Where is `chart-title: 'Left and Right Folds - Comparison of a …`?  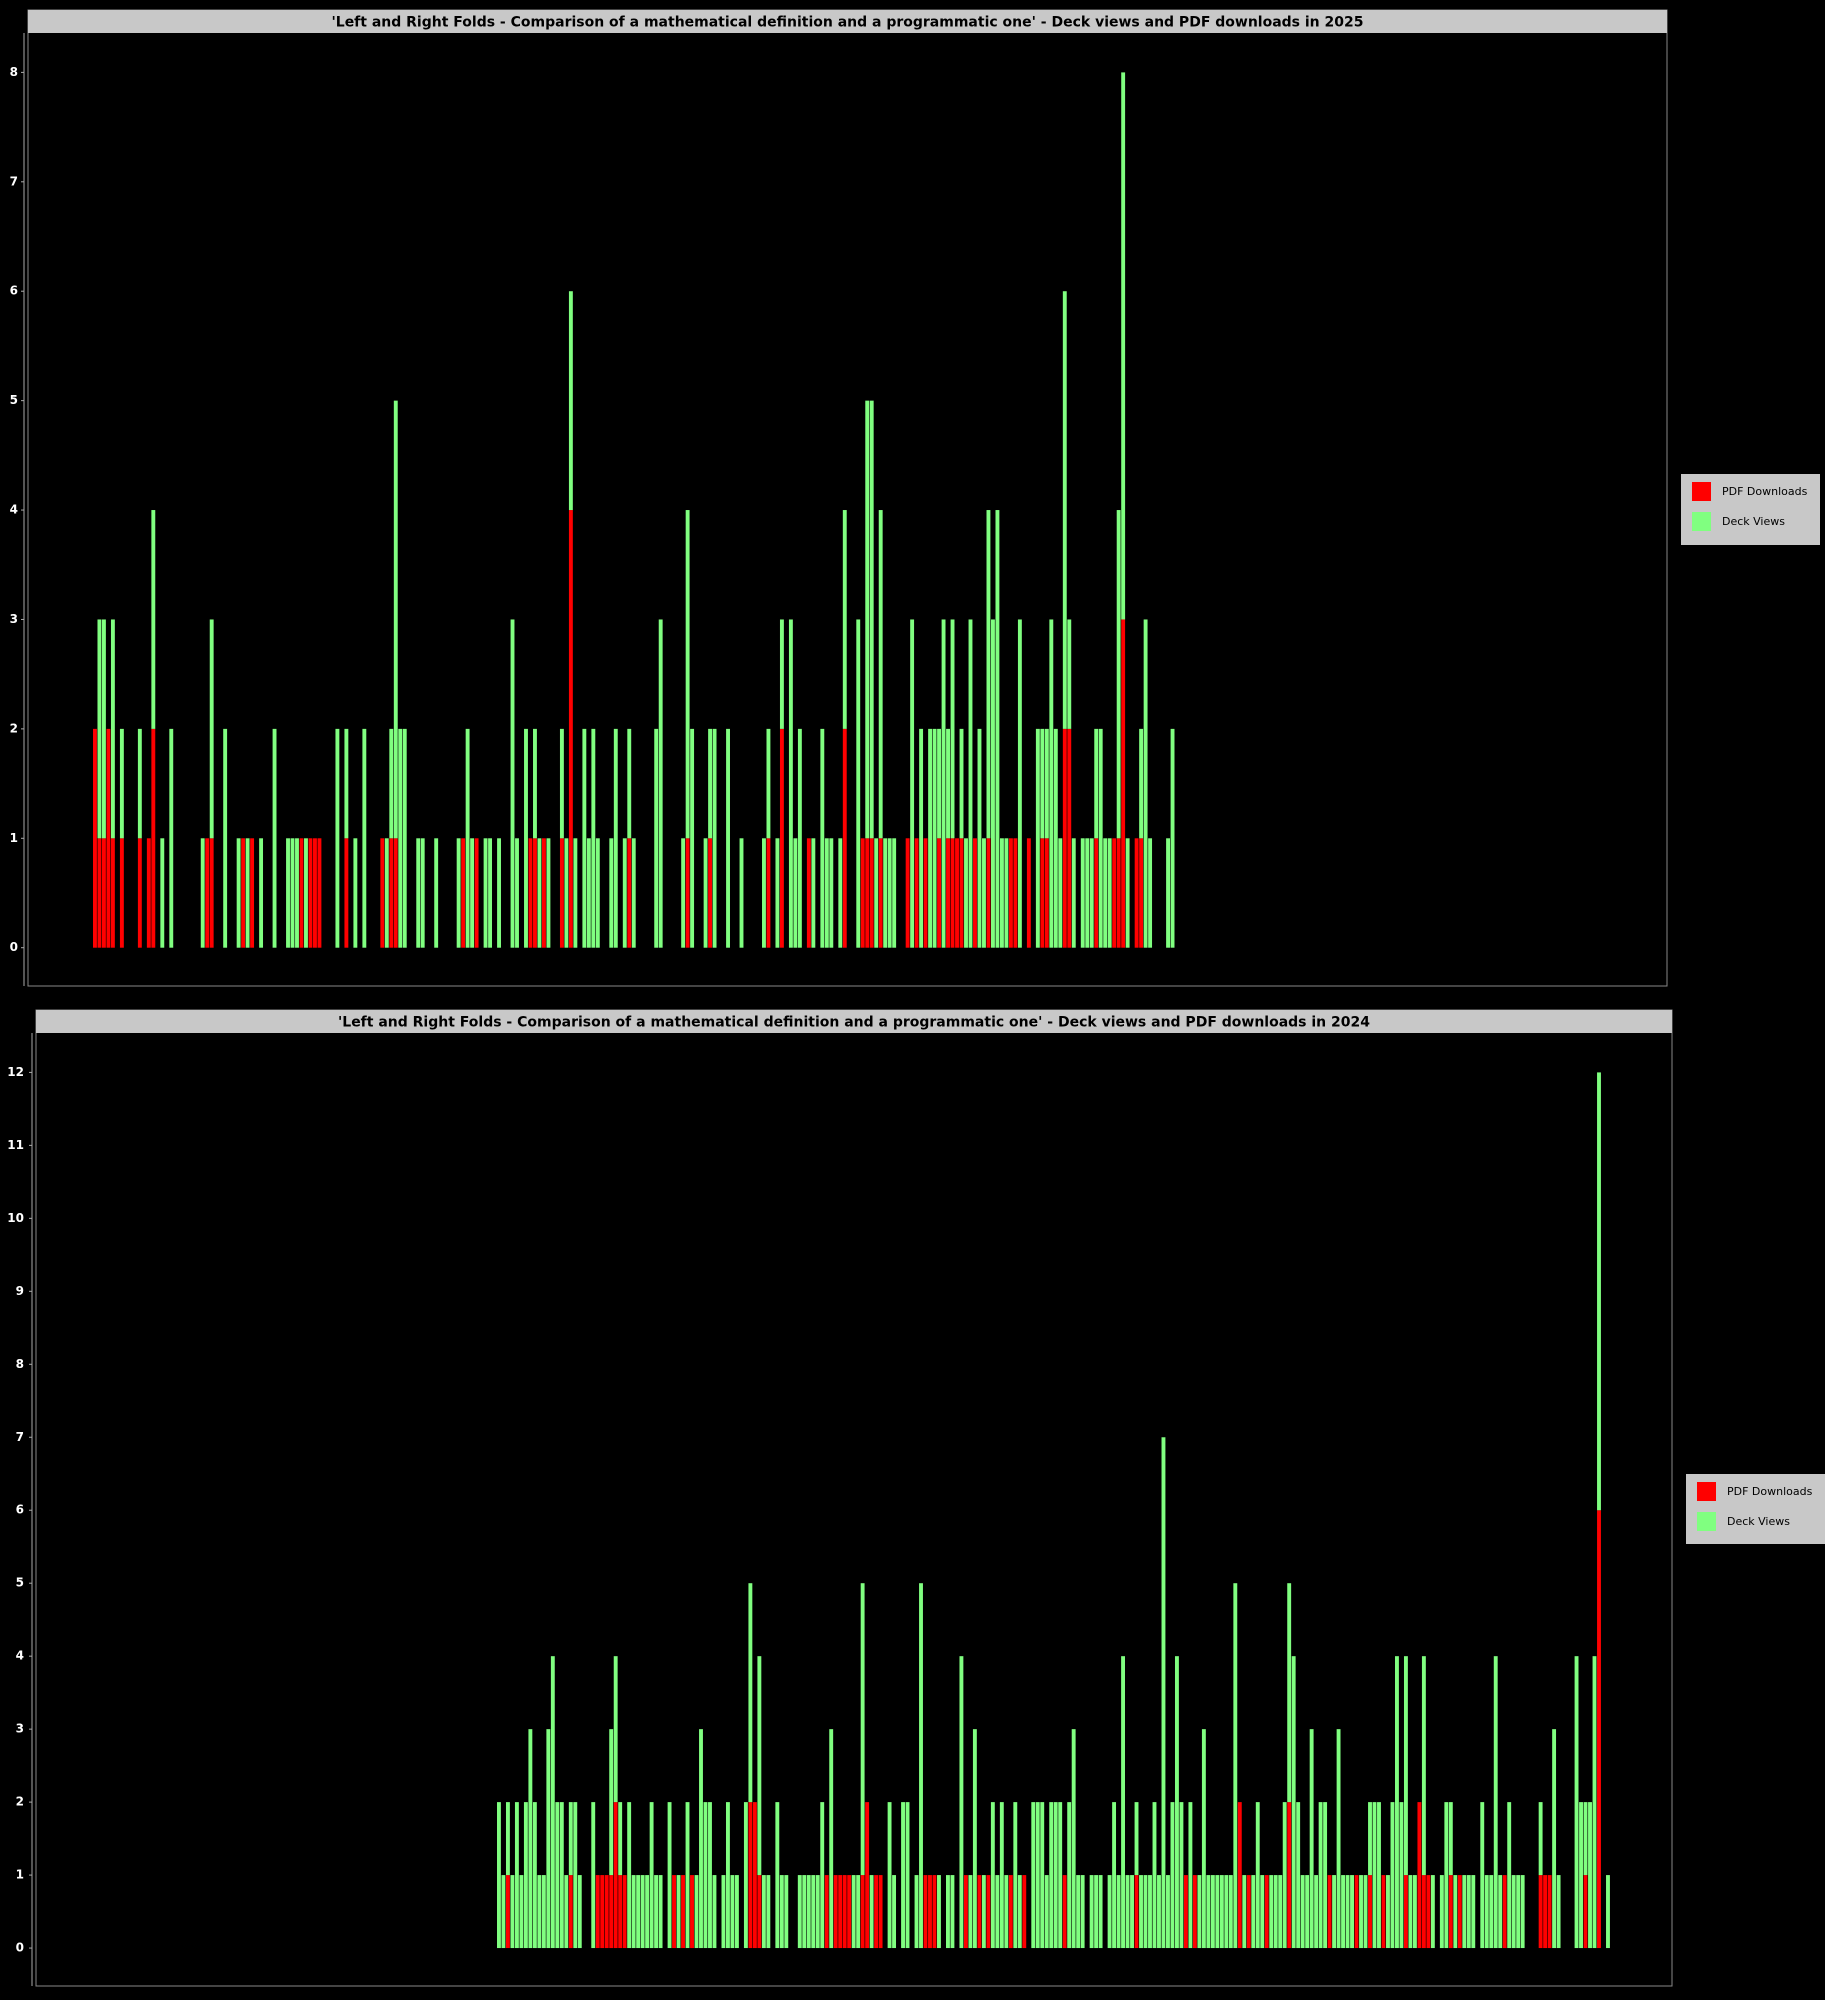
chart-title: 'Left and Right Folds - Comparison of a … is located at coordinates (854, 1023).